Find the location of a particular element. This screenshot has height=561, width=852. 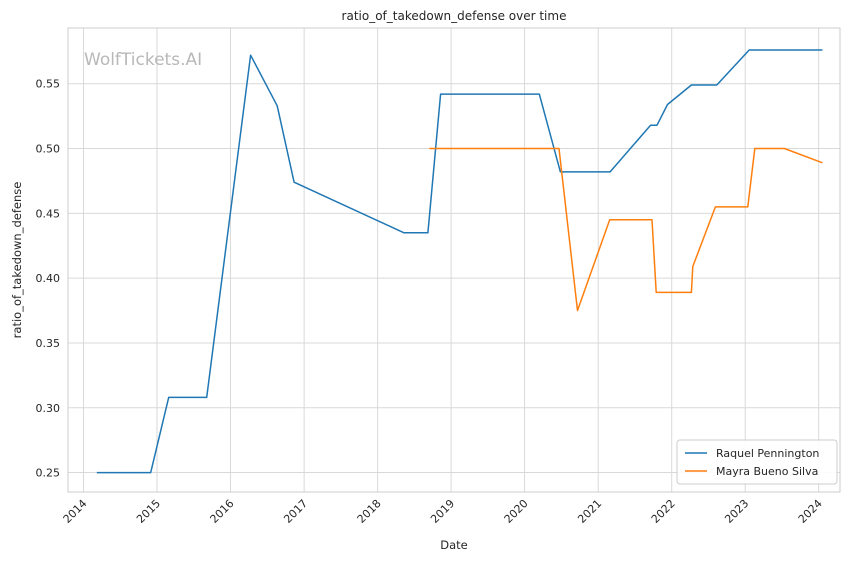

y-axis-title: ratio_of_takedown_defense is located at coordinates (17, 260).